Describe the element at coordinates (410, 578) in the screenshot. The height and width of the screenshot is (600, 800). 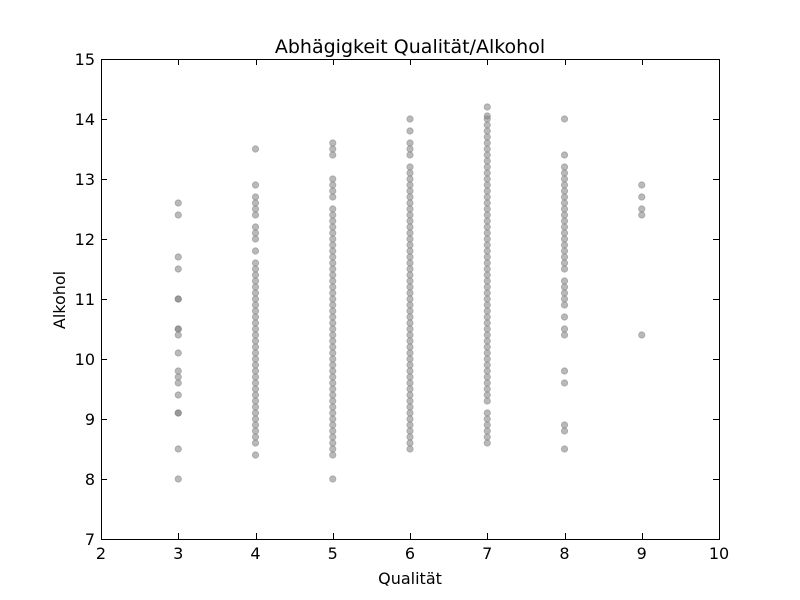
I see `x-axis-label: Qualität` at that location.